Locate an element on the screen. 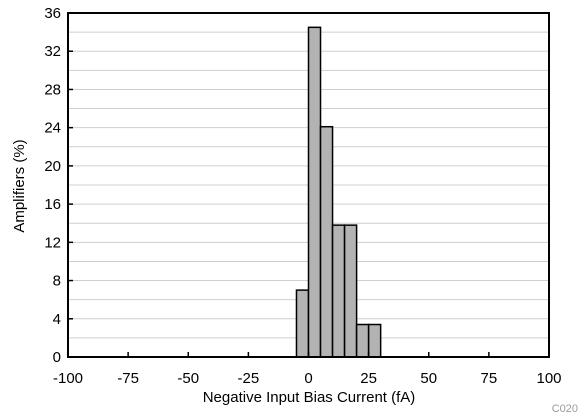 This screenshot has width=581, height=417. x-tick-label: -25 is located at coordinates (249, 378).